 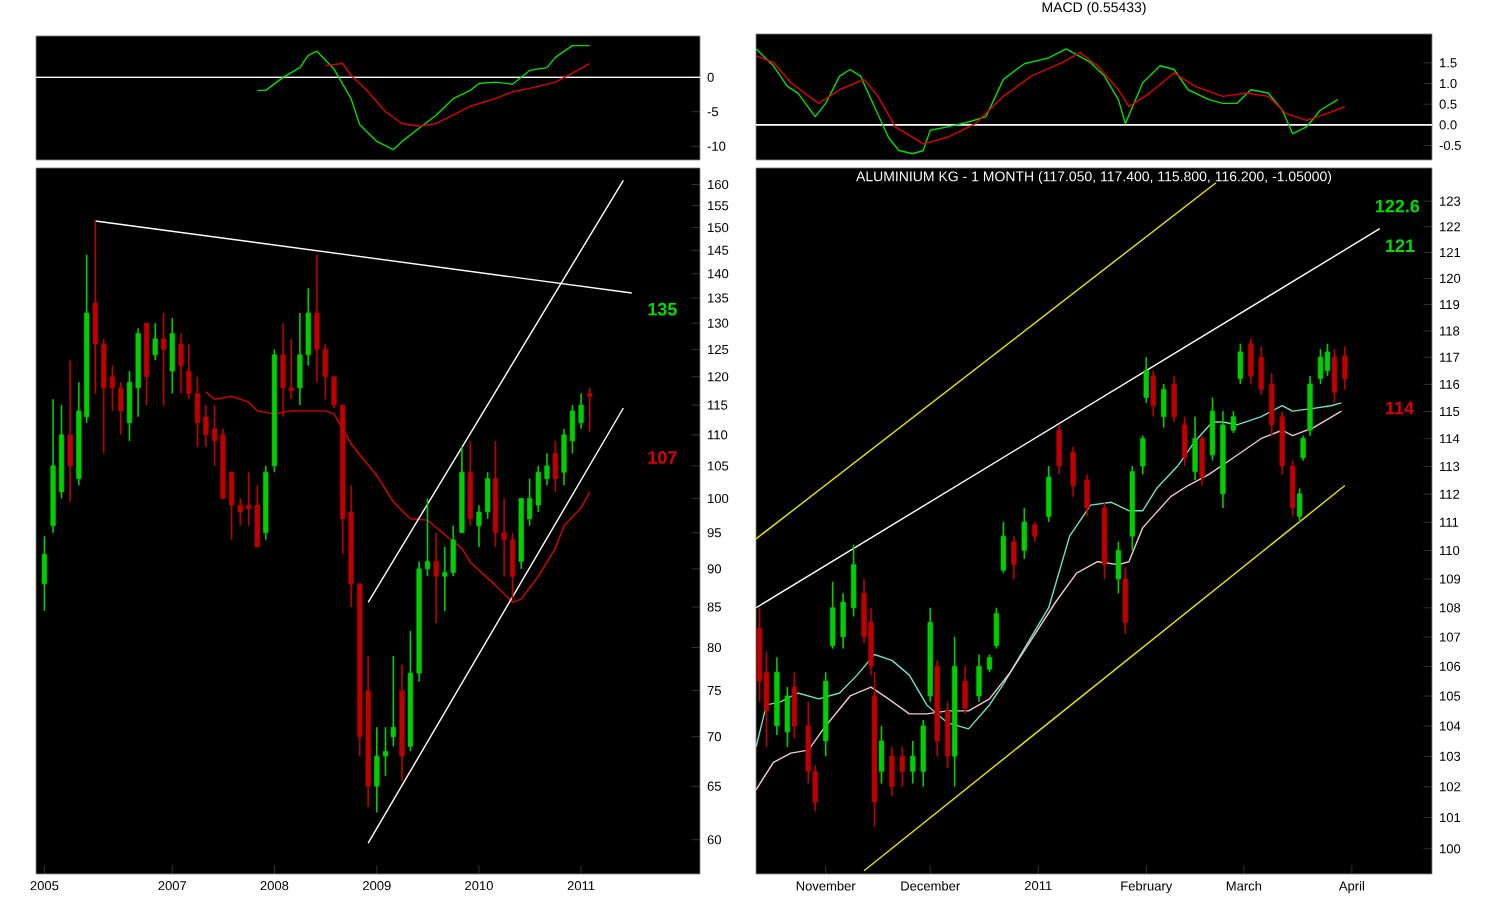 I want to click on annotation: 121, so click(x=1400, y=245).